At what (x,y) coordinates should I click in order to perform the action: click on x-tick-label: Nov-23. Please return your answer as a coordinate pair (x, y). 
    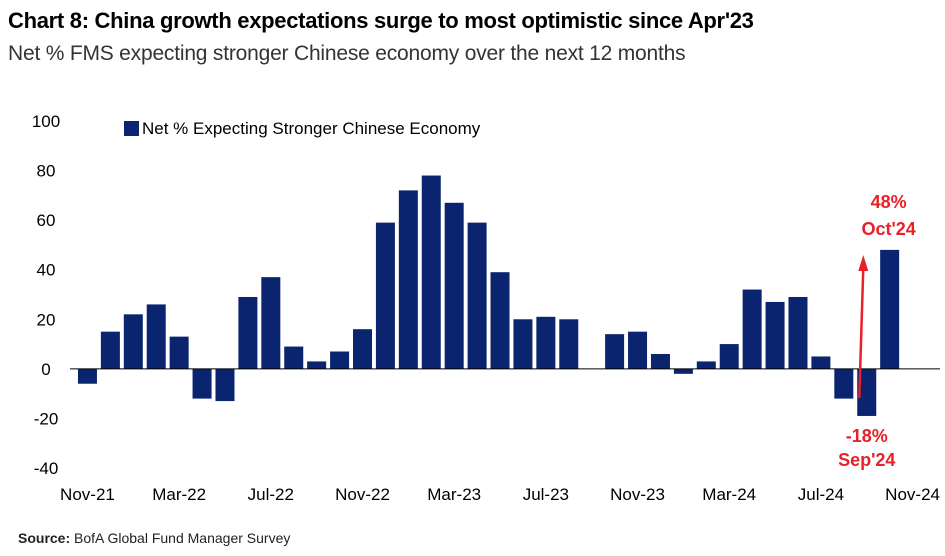
    Looking at the image, I should click on (637, 494).